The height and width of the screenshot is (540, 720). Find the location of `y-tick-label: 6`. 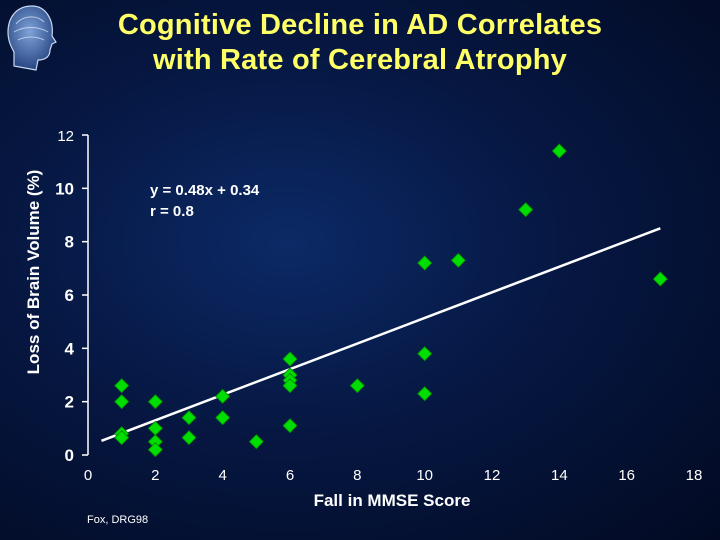

y-tick-label: 6 is located at coordinates (69, 295).